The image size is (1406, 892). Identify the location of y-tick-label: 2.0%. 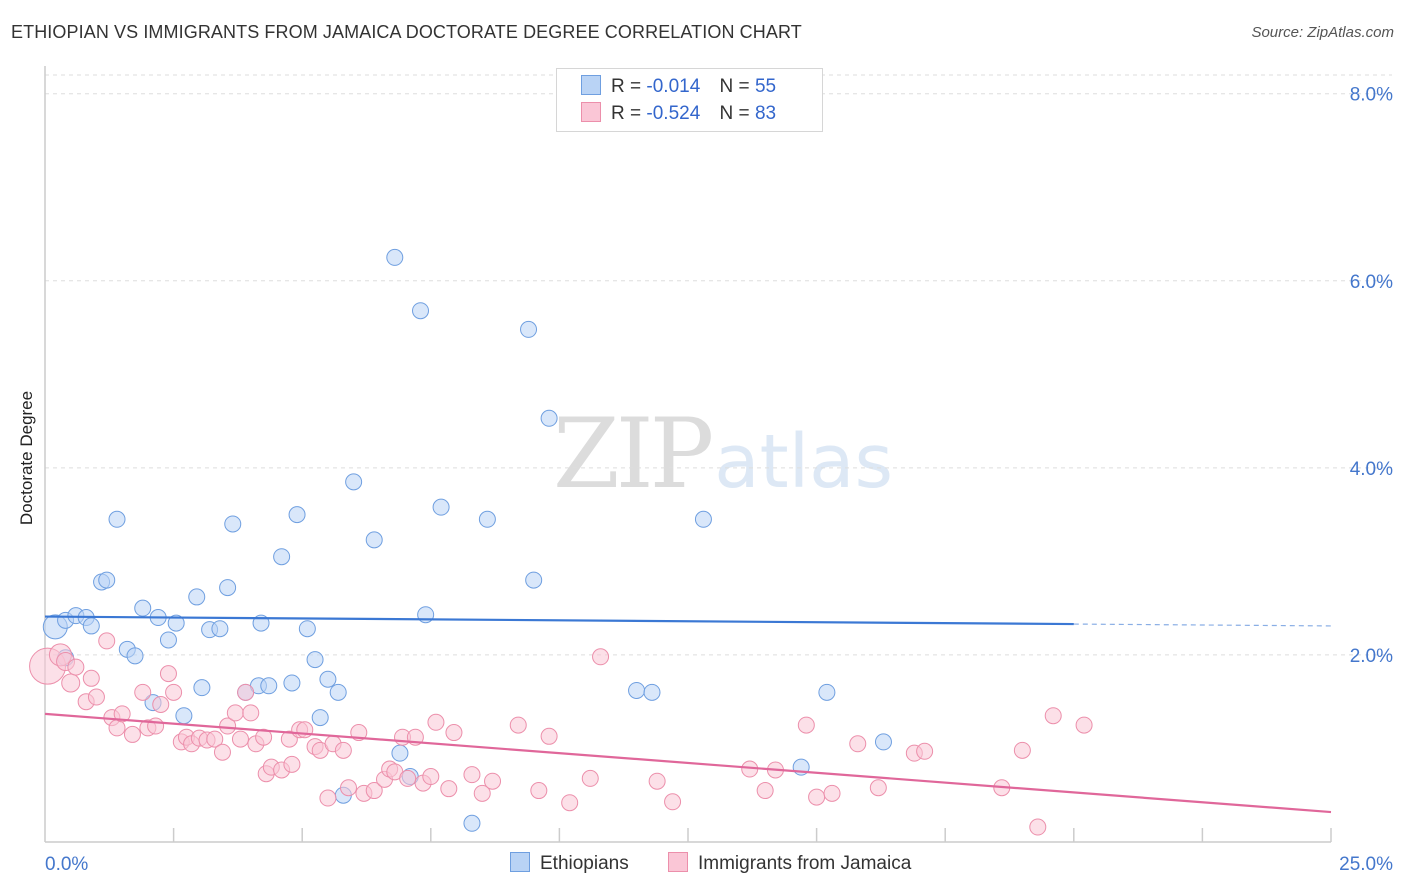
(1371, 656).